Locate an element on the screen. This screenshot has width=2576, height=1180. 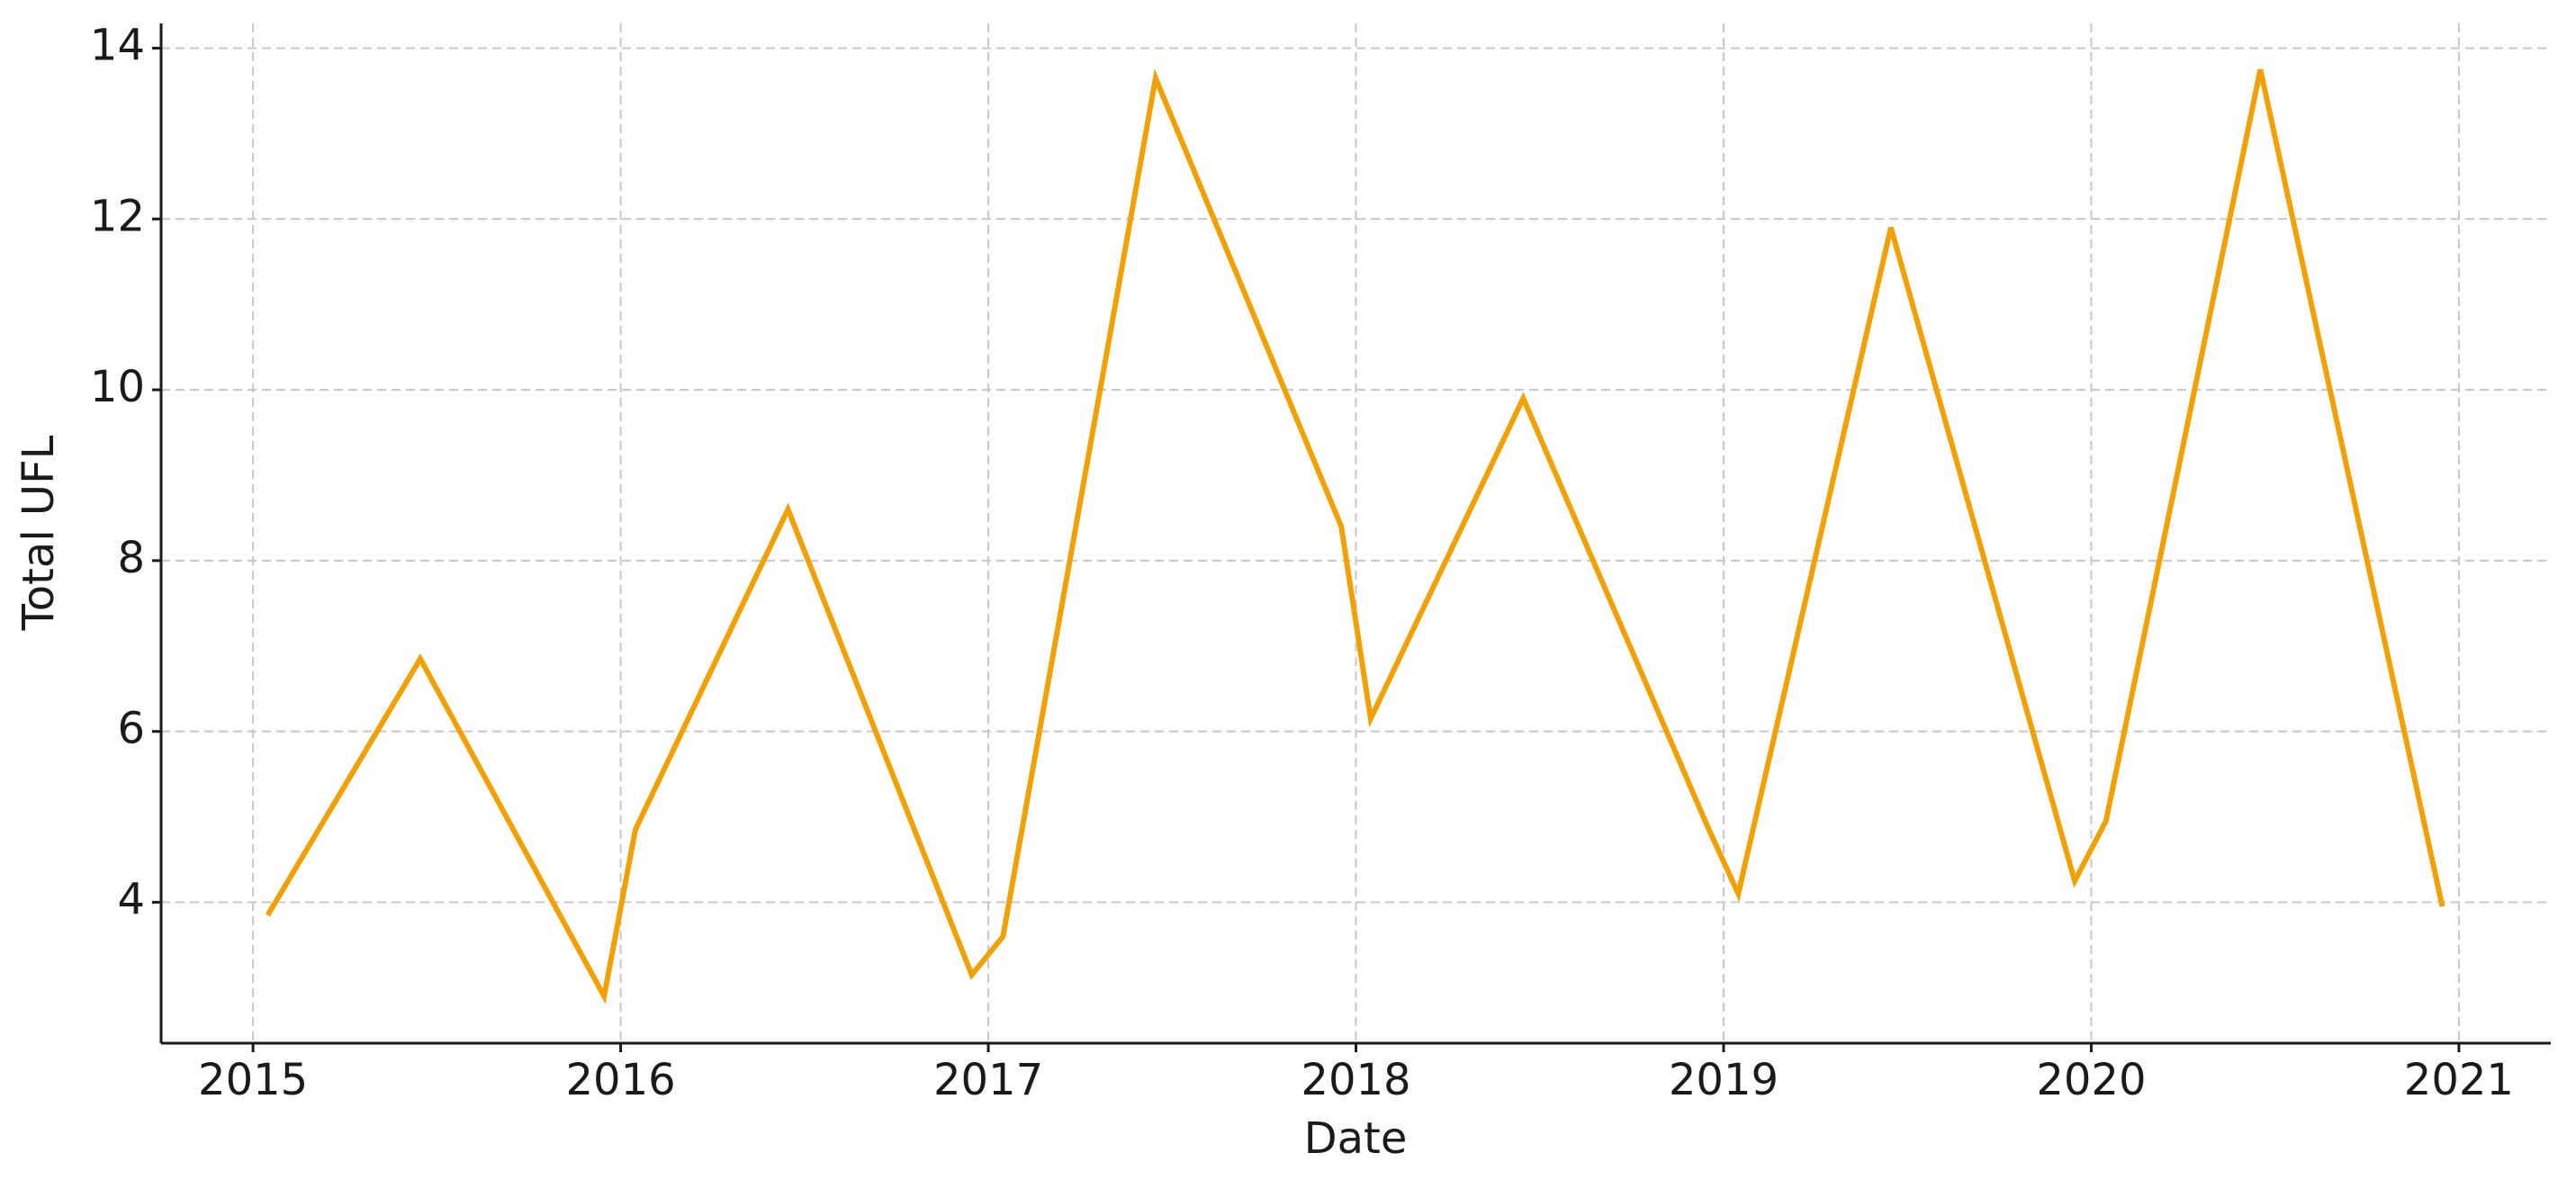
y-tick-label: 10 is located at coordinates (117, 387).